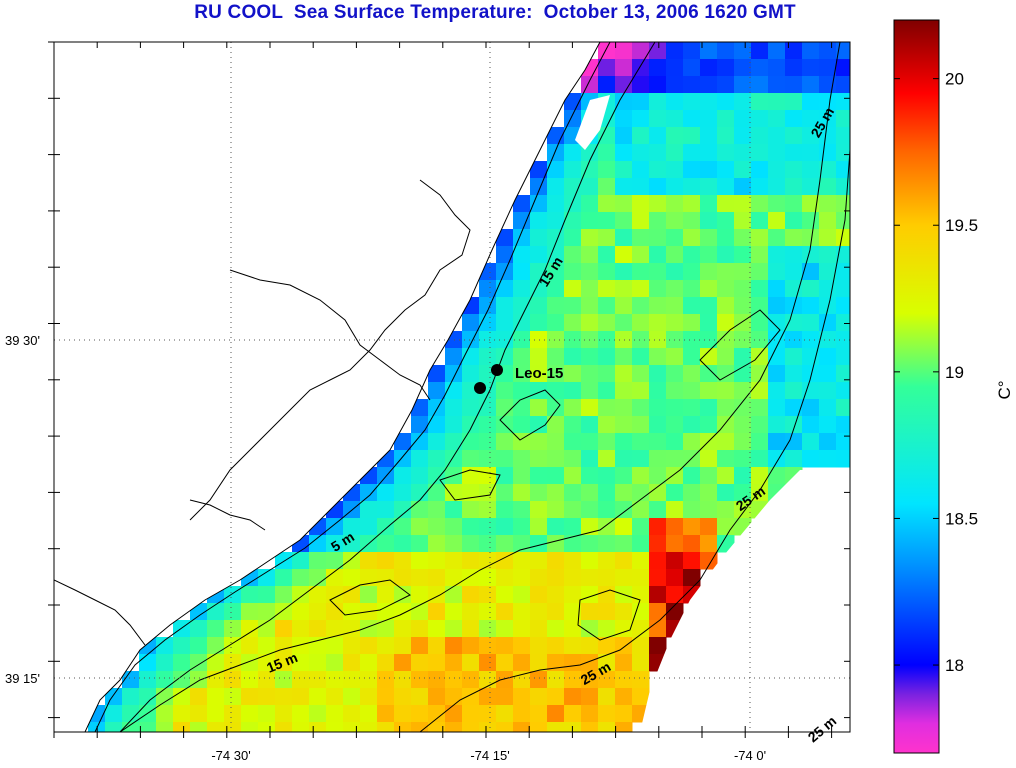 Image resolution: width=1016 pixels, height=768 pixels. What do you see at coordinates (22, 340) in the screenshot?
I see `lat-label-1: 39 30'` at bounding box center [22, 340].